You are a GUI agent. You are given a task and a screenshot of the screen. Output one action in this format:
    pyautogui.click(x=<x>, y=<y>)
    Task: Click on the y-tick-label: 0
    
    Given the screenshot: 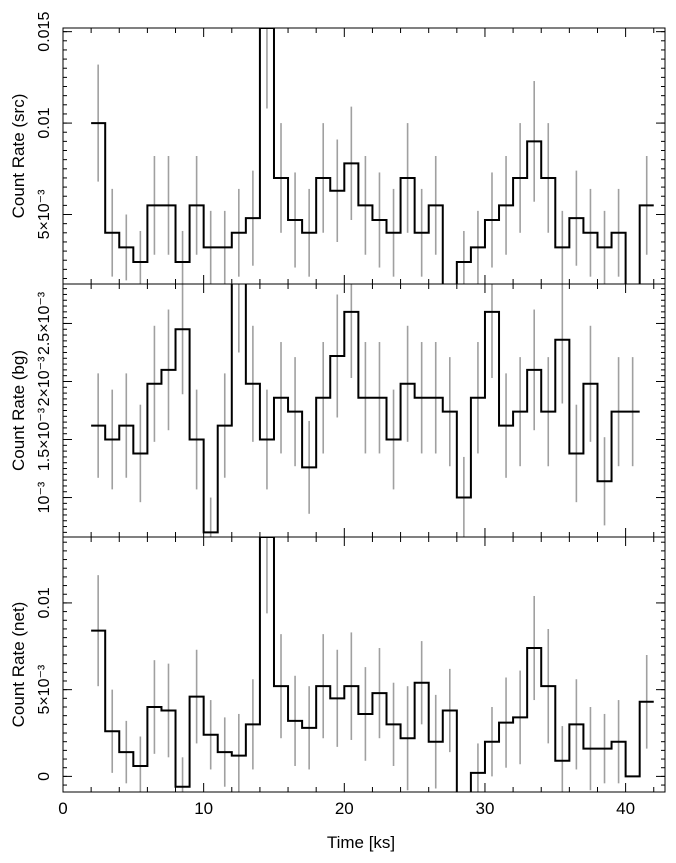 What is the action you would take?
    pyautogui.click(x=44, y=776)
    